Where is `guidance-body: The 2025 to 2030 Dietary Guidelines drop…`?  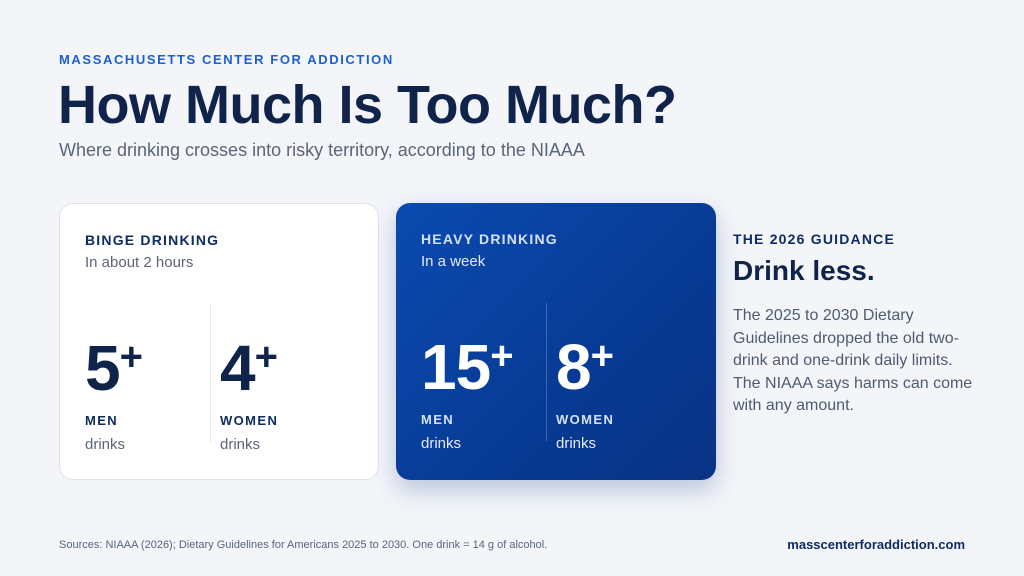 guidance-body: The 2025 to 2030 Dietary Guidelines drop… is located at coordinates (853, 360).